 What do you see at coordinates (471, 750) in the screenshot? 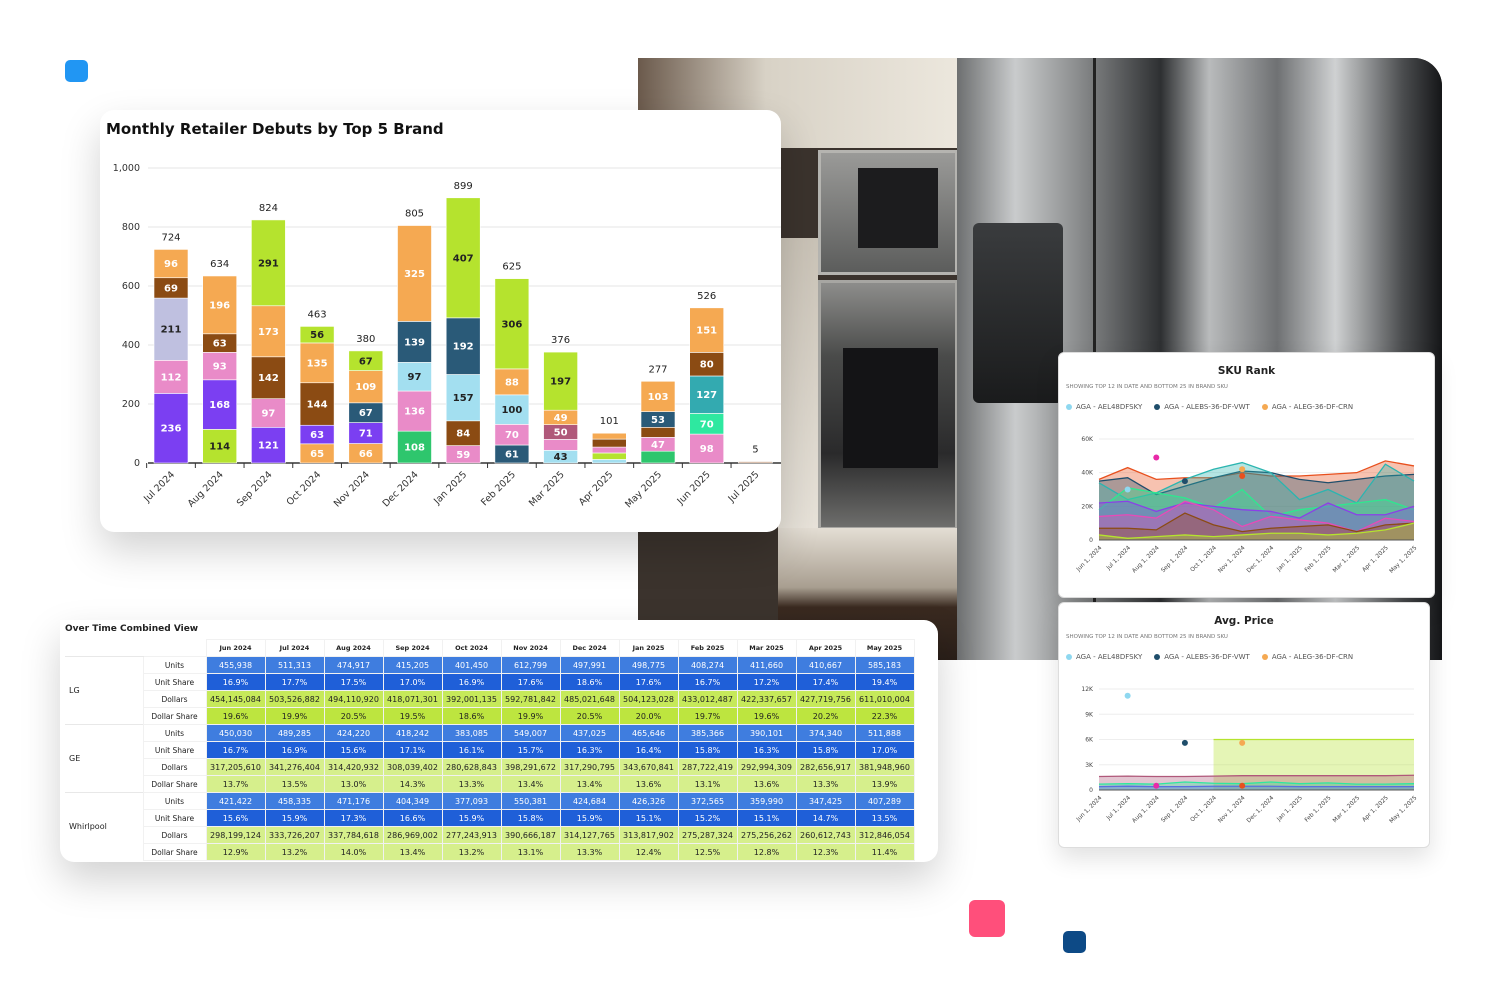
I see `table-cell: 16.1%` at bounding box center [471, 750].